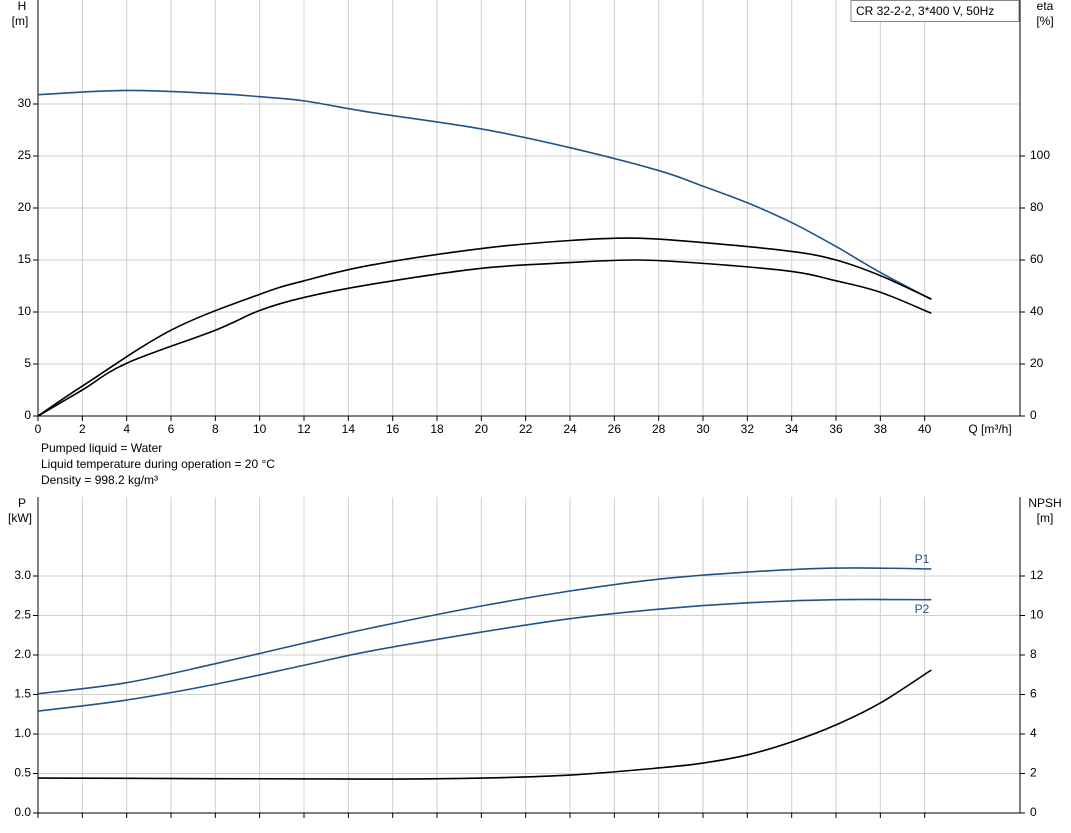 The width and height of the screenshot is (1071, 833). What do you see at coordinates (792, 429) in the screenshot?
I see `x-tick-label: 34` at bounding box center [792, 429].